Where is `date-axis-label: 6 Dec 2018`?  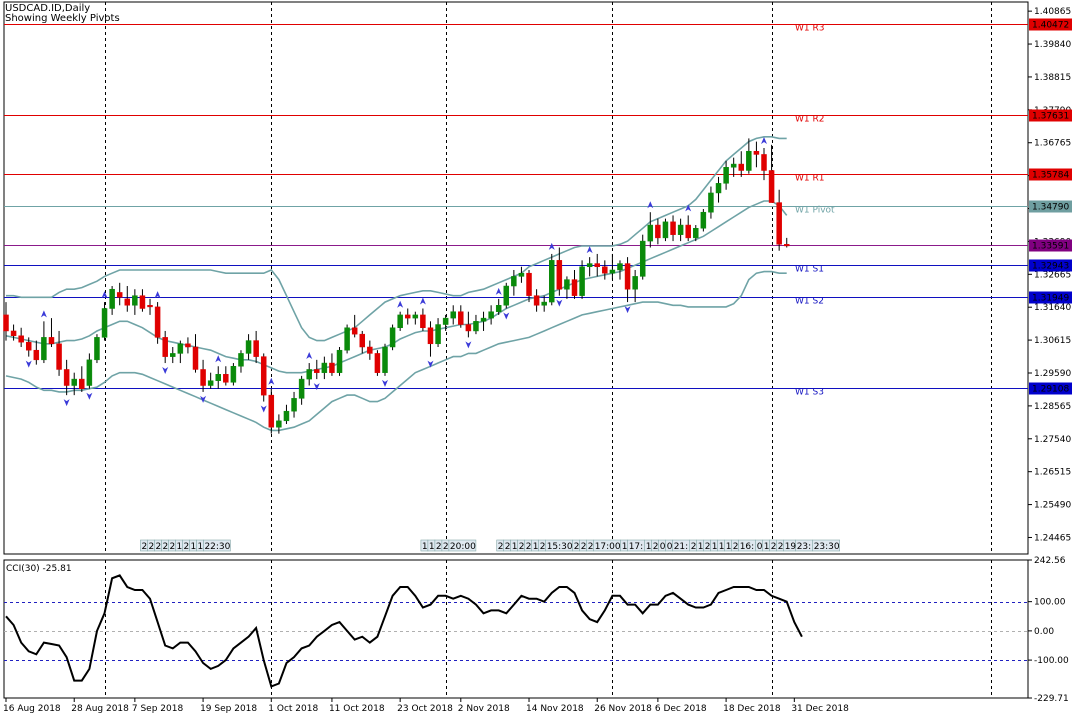 date-axis-label: 6 Dec 2018 is located at coordinates (681, 709).